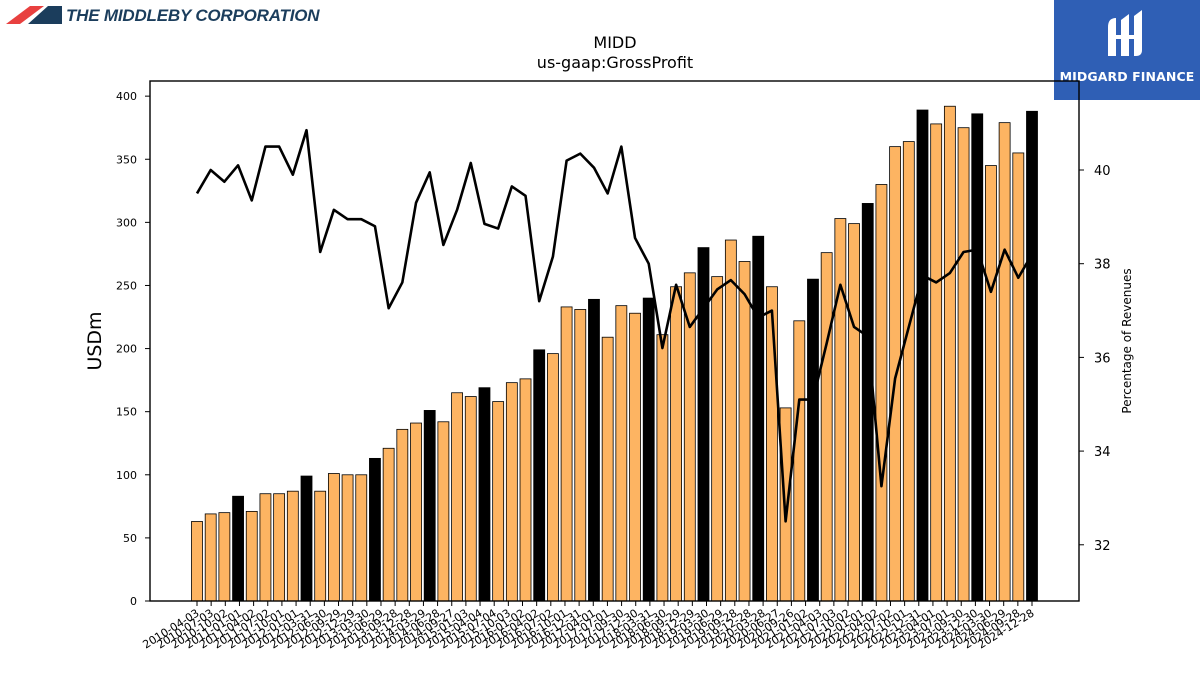  What do you see at coordinates (126, 412) in the screenshot?
I see `y-tick-label: 150` at bounding box center [126, 412].